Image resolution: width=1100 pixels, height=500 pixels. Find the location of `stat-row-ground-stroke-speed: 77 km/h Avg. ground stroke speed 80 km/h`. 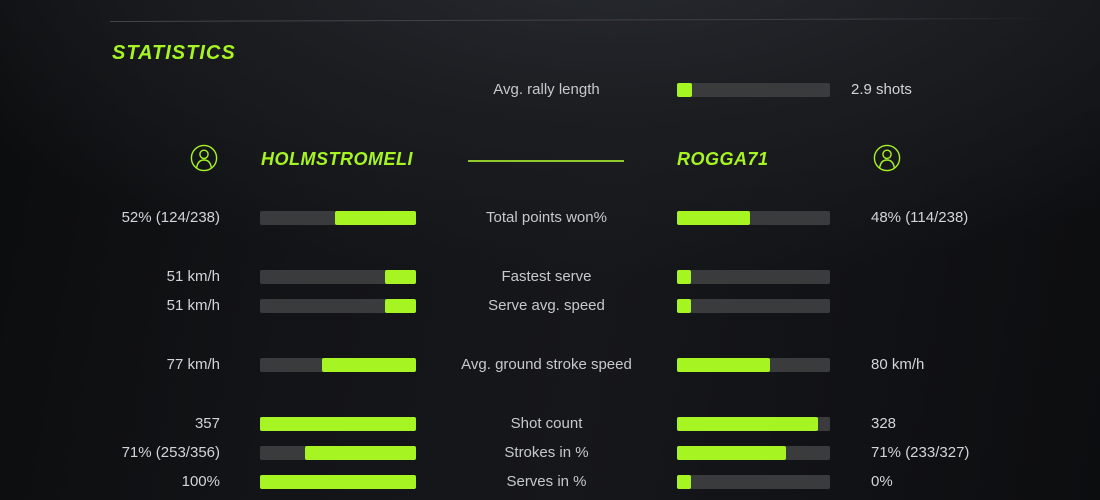

stat-row-ground-stroke-speed: 77 km/h Avg. ground stroke speed 80 km/h is located at coordinates (550, 365).